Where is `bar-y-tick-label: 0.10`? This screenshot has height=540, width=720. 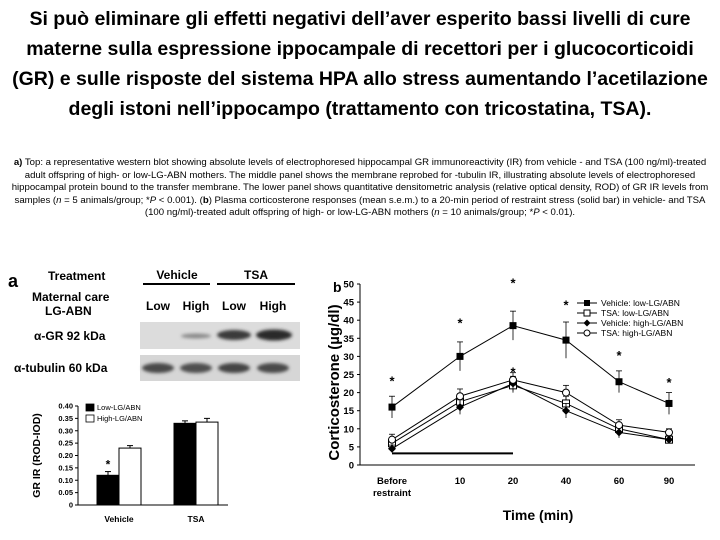 bar-y-tick-label: 0.10 is located at coordinates (65, 480).